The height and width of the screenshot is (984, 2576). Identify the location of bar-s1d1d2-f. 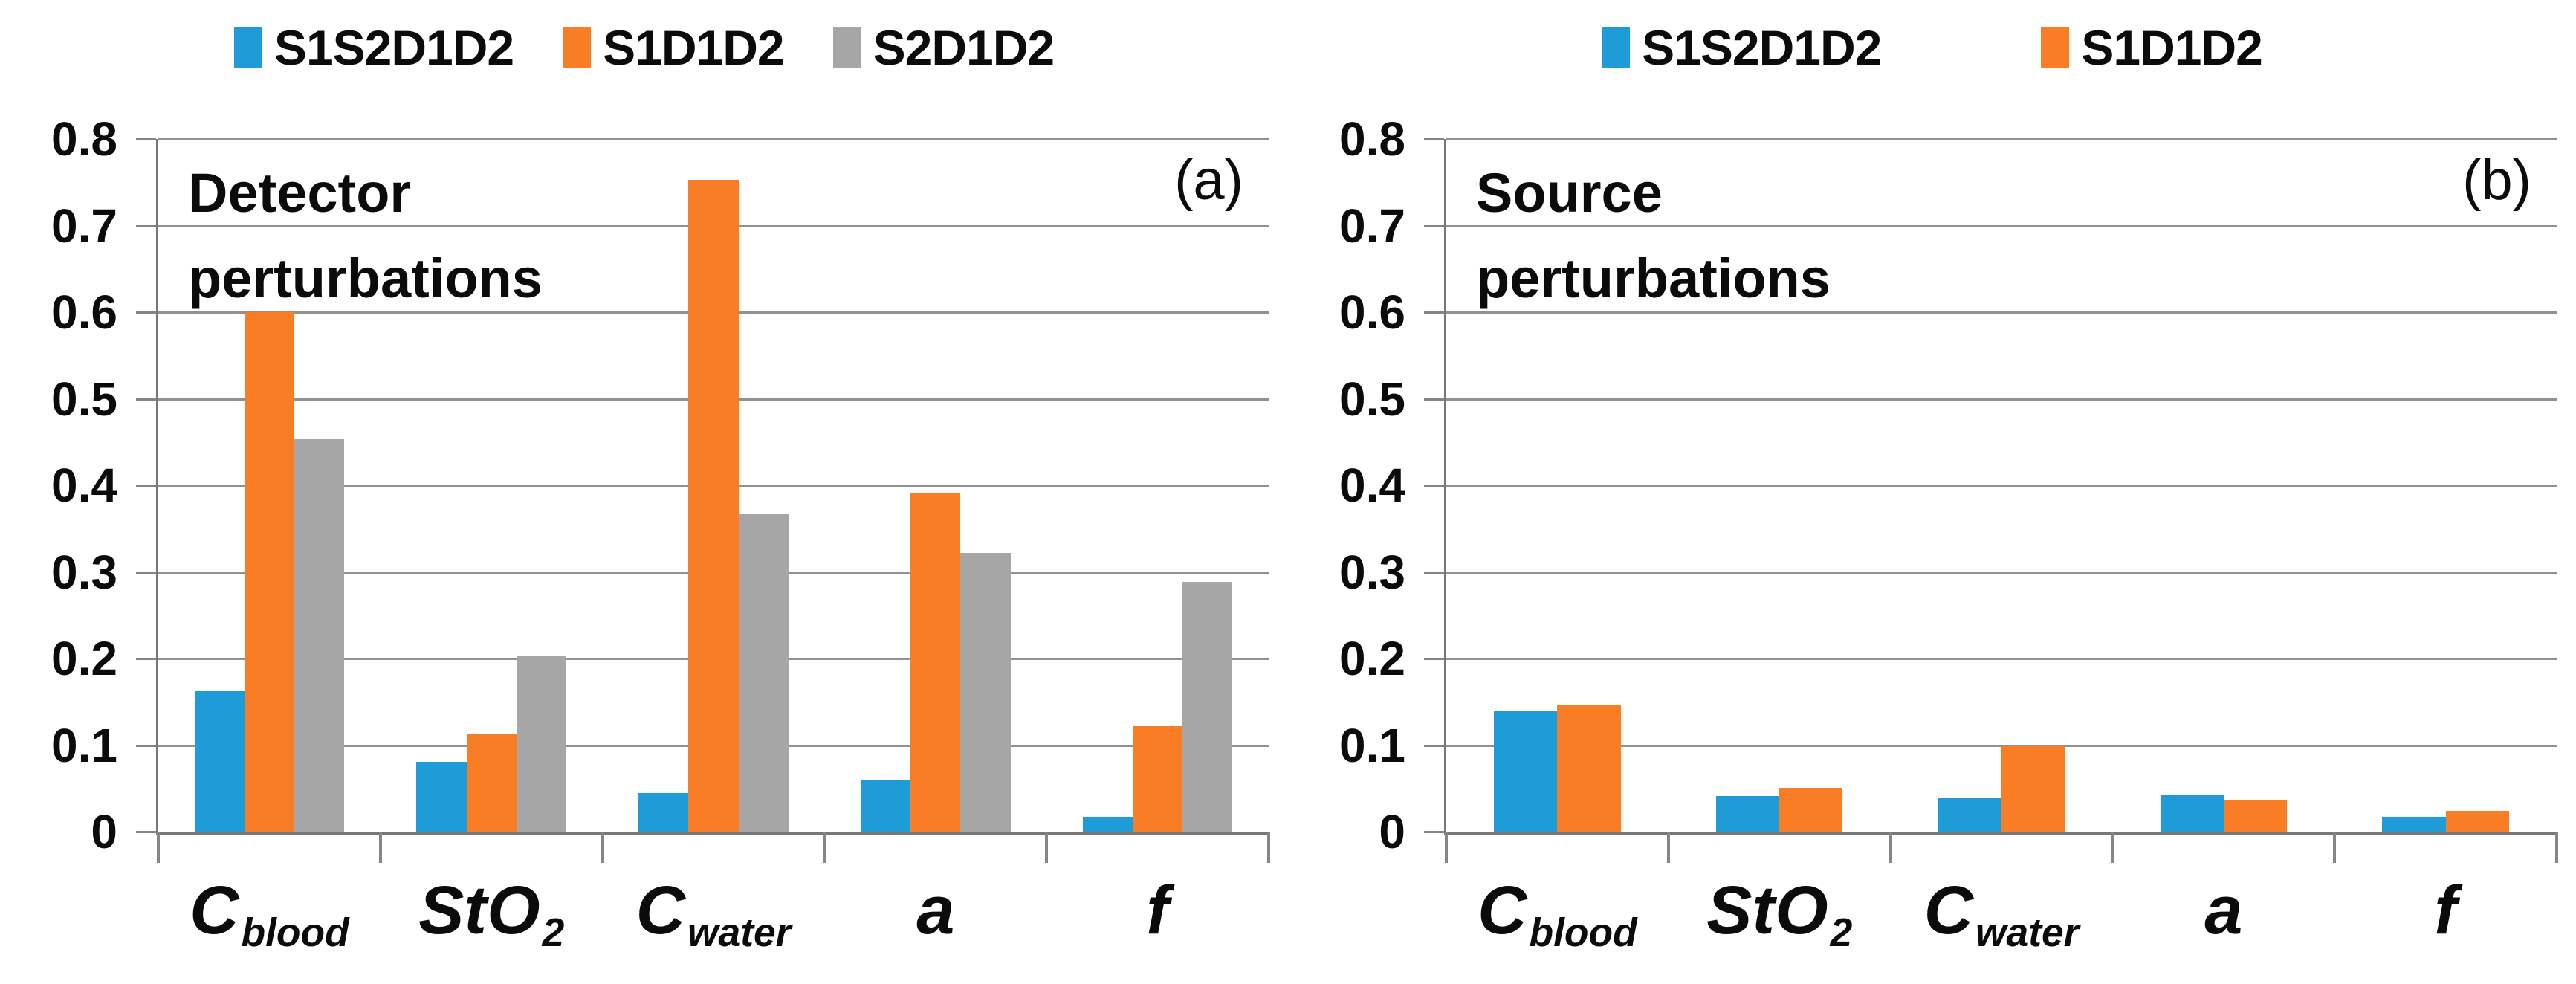
(2477, 821).